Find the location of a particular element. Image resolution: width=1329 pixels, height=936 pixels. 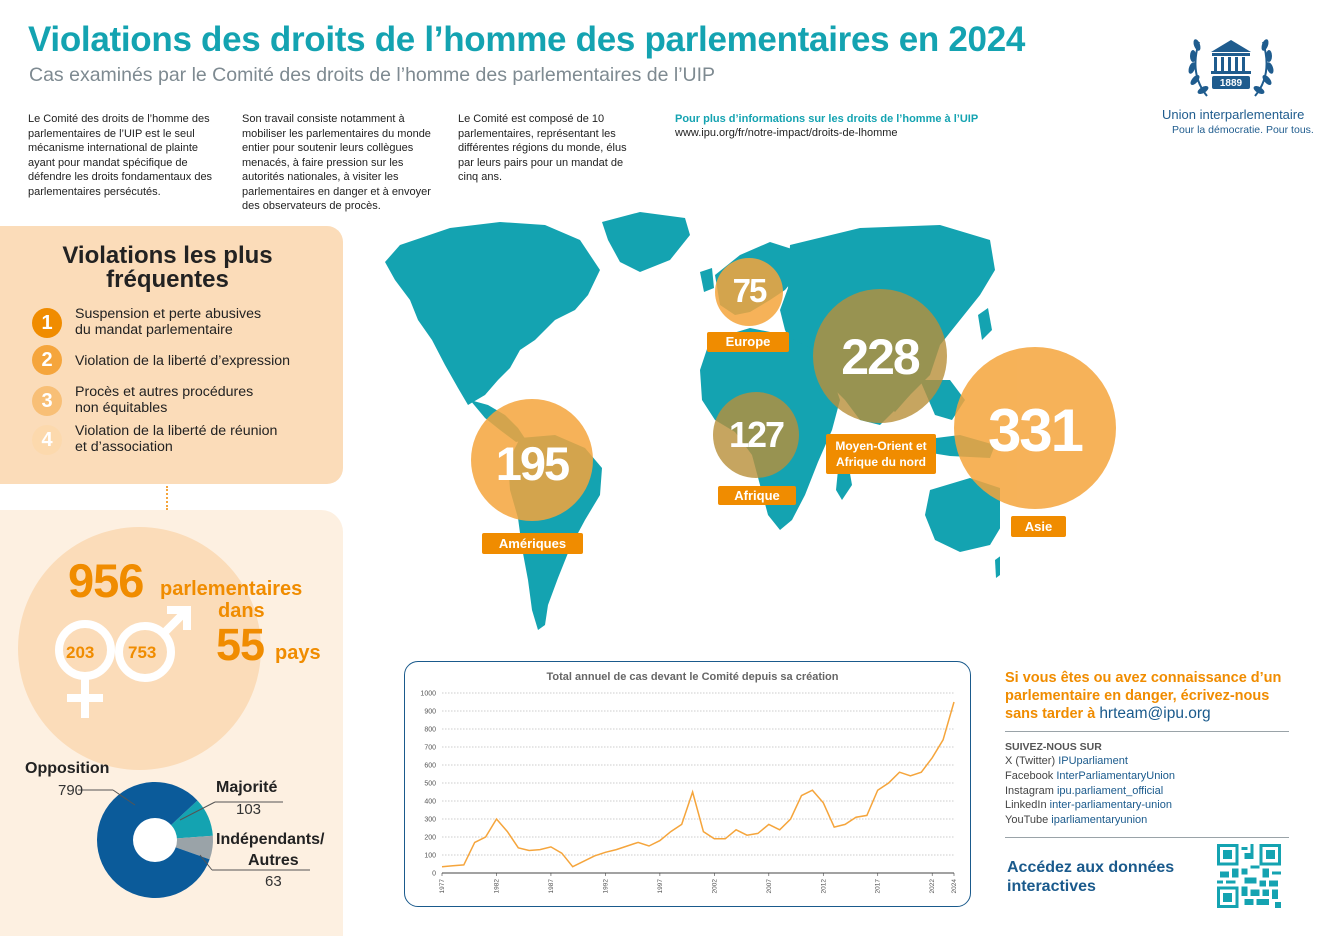

chart-y-tick-label: 200 is located at coordinates (430, 838).